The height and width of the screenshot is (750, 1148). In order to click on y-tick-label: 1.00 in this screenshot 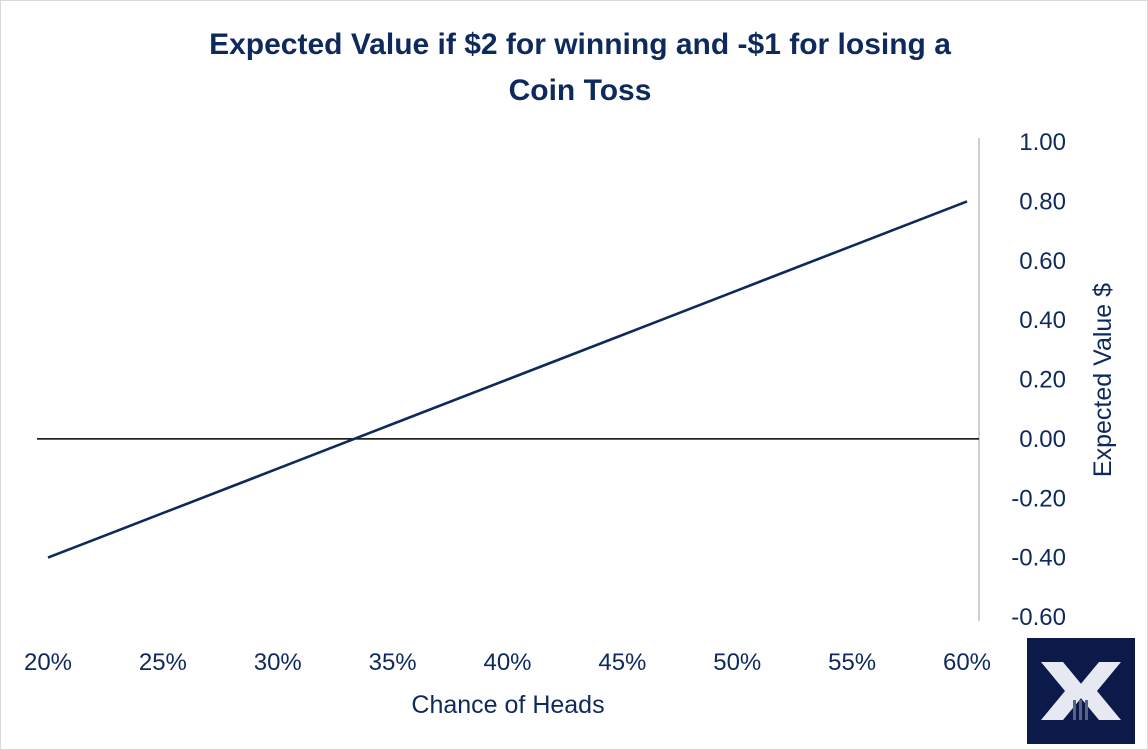, I will do `click(1042, 142)`.